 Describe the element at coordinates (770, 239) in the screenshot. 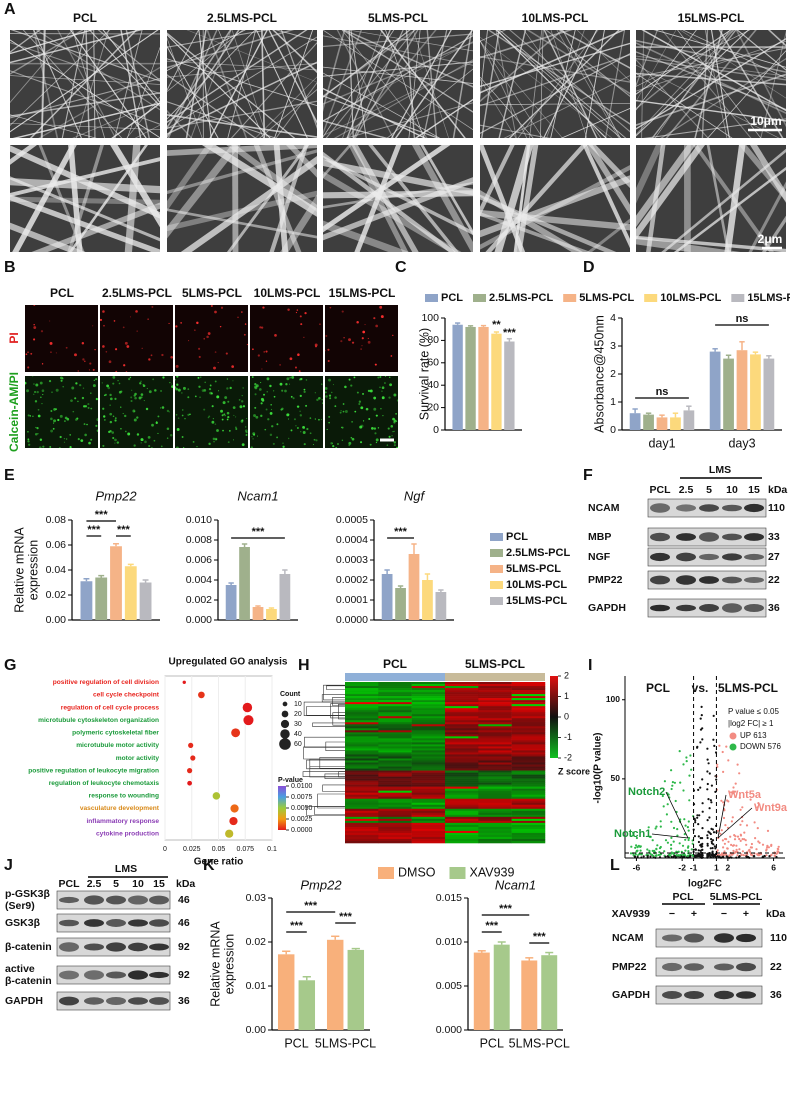

I see `scale-bar-label: 2μm` at that location.